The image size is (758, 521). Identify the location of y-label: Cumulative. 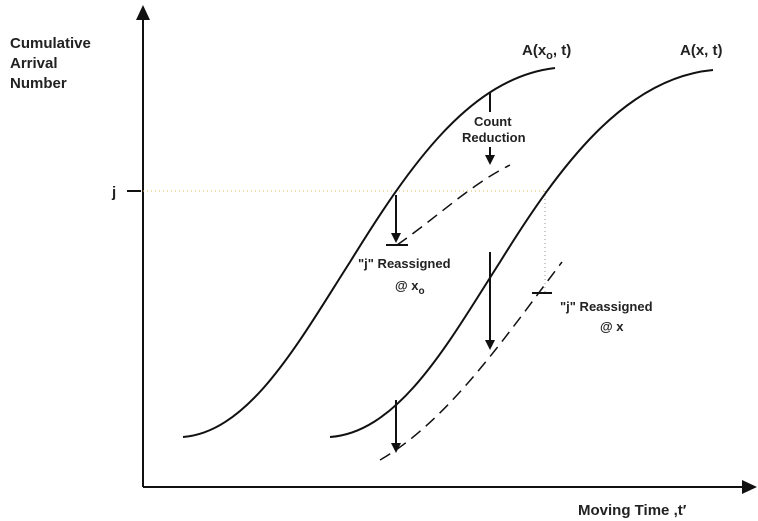
(50, 43).